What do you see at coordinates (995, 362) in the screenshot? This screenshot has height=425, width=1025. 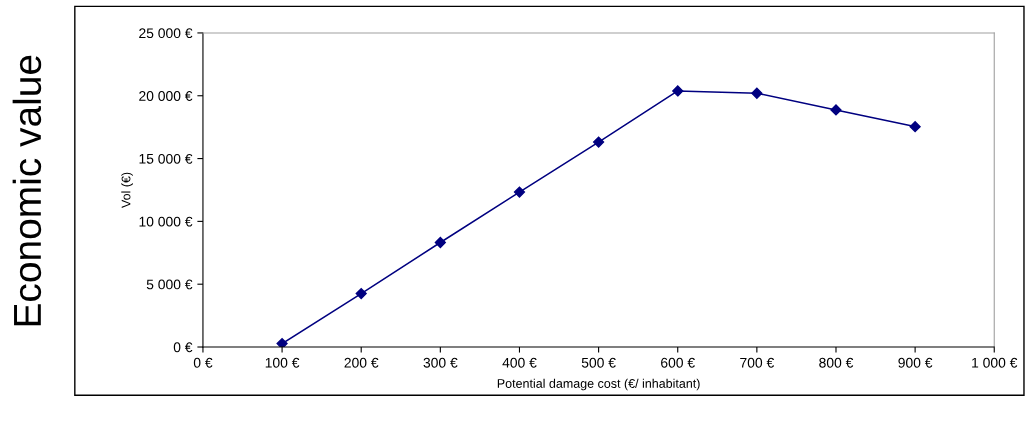 I see `x-tick-label: 1 000 €` at bounding box center [995, 362].